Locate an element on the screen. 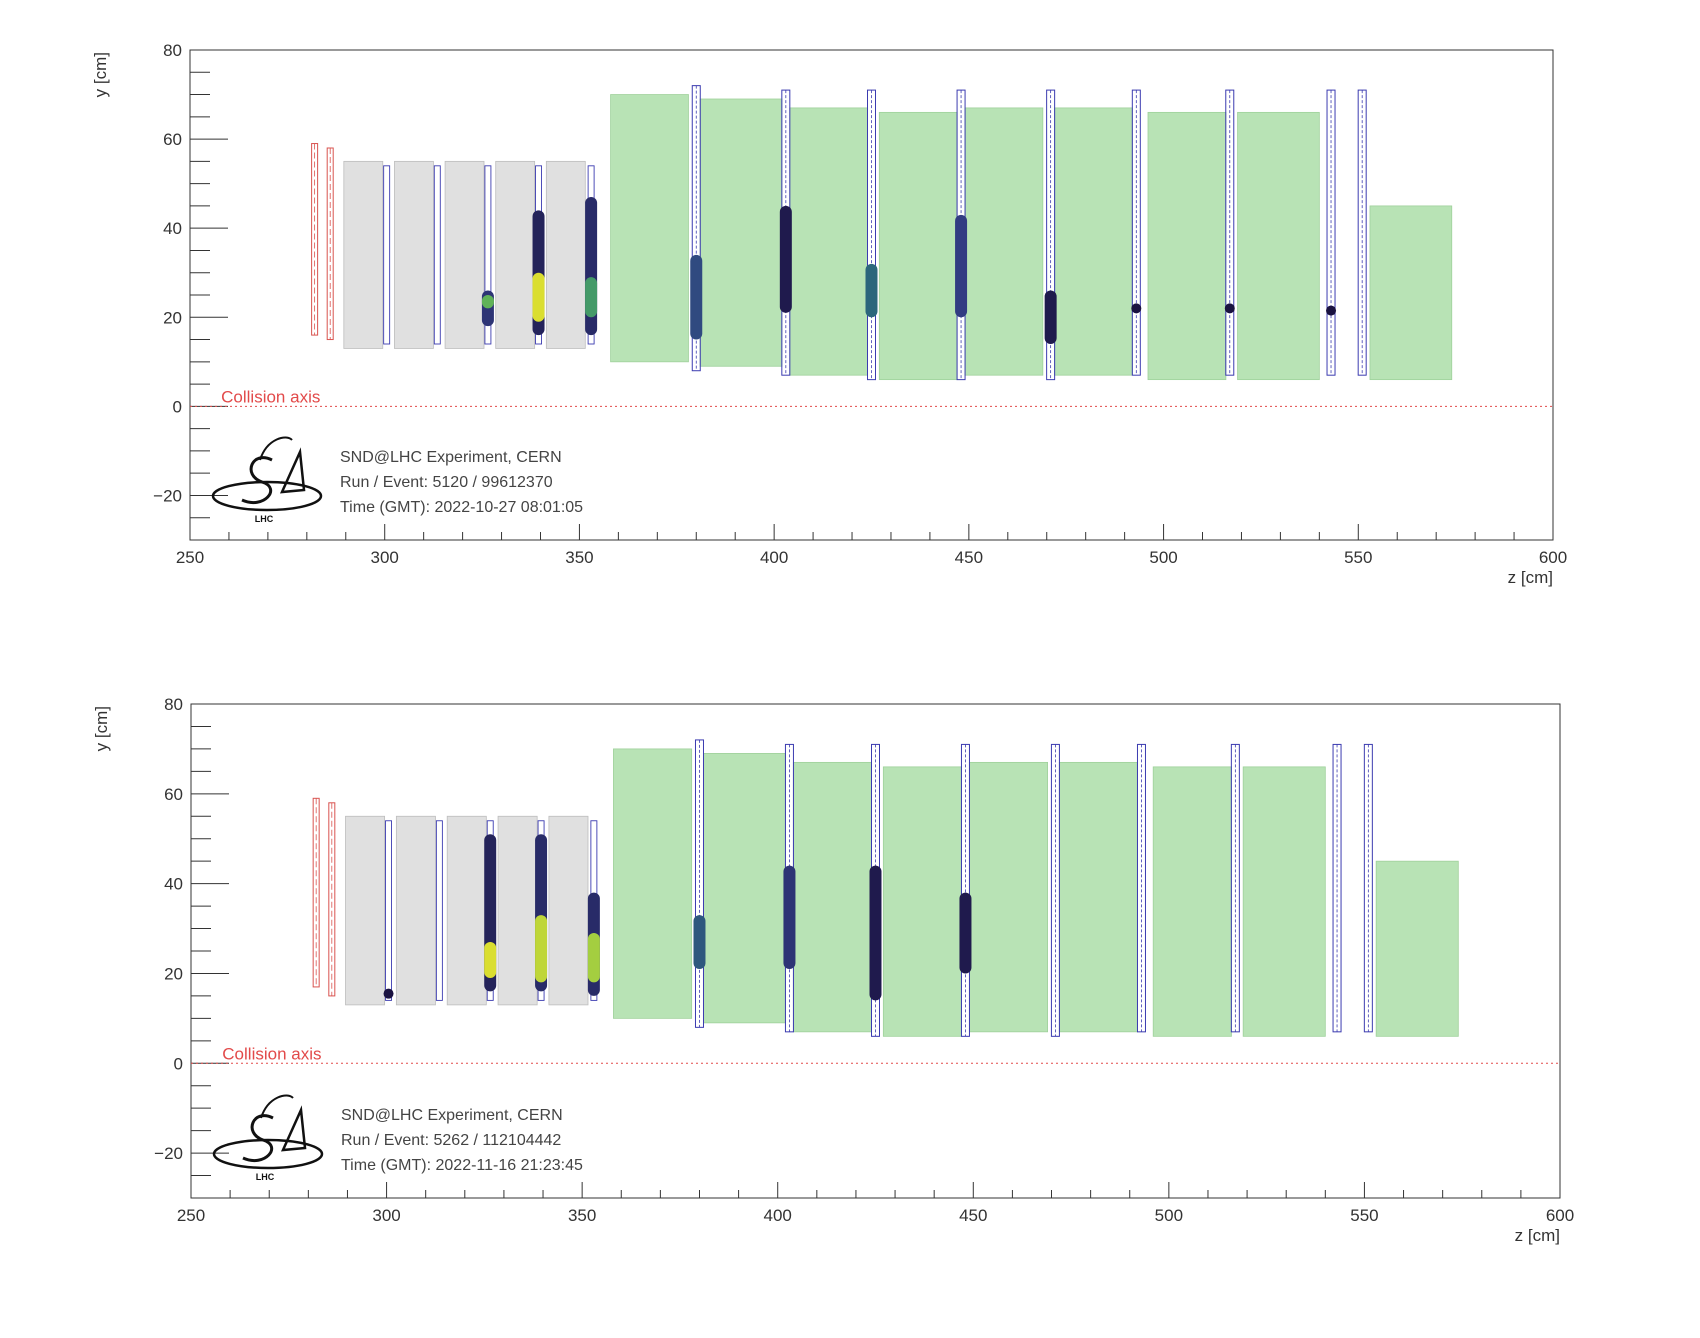 This screenshot has width=1700, height=1338. event-time-label: Time (GMT): 2022-11-16 21:23:45 is located at coordinates (462, 1165).